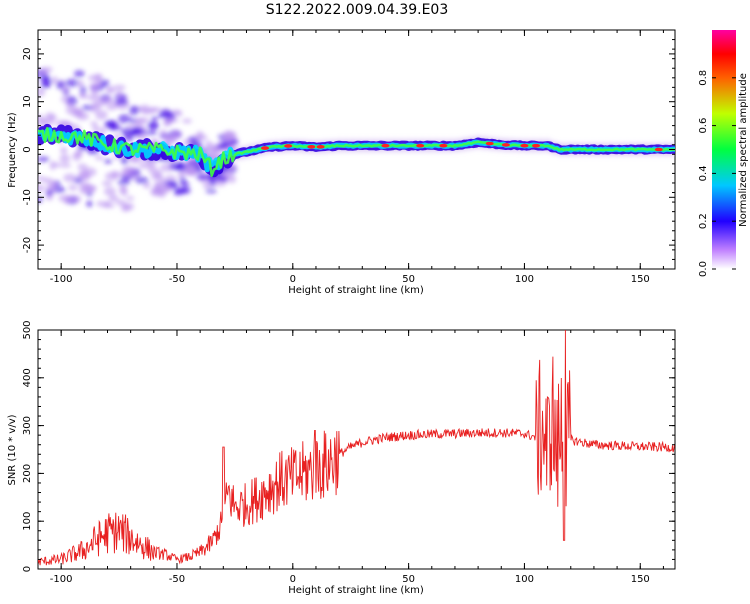  I want to click on snr-xtick-label: -100, so click(61, 579).